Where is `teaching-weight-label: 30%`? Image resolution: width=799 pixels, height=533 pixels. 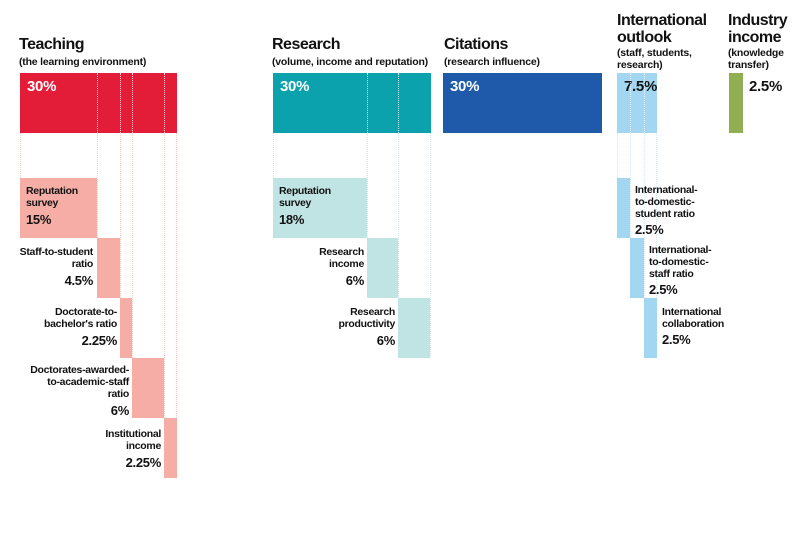
teaching-weight-label: 30% is located at coordinates (42, 86).